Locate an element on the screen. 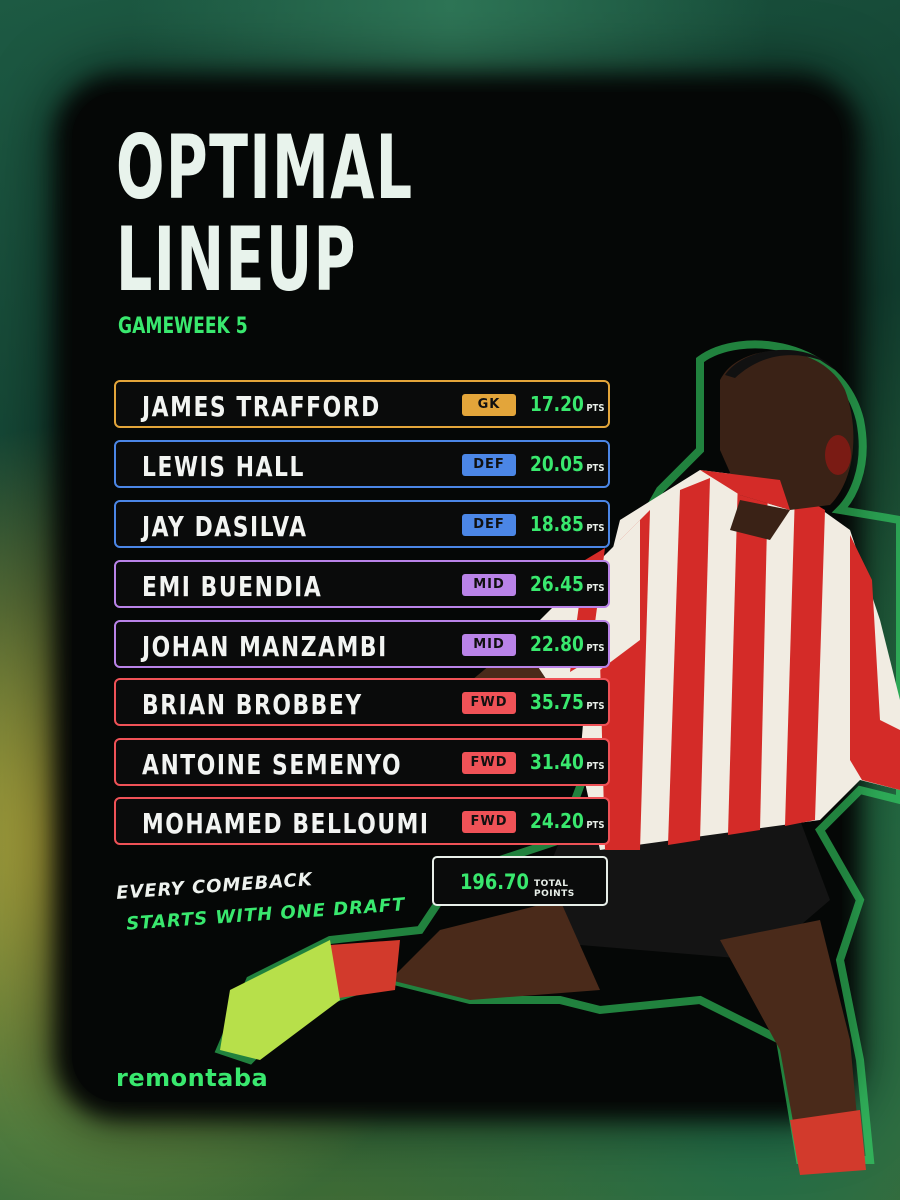 Image resolution: width=900 pixels, height=1200 pixels. player-name: BRIAN BROBBEY is located at coordinates (252, 704).